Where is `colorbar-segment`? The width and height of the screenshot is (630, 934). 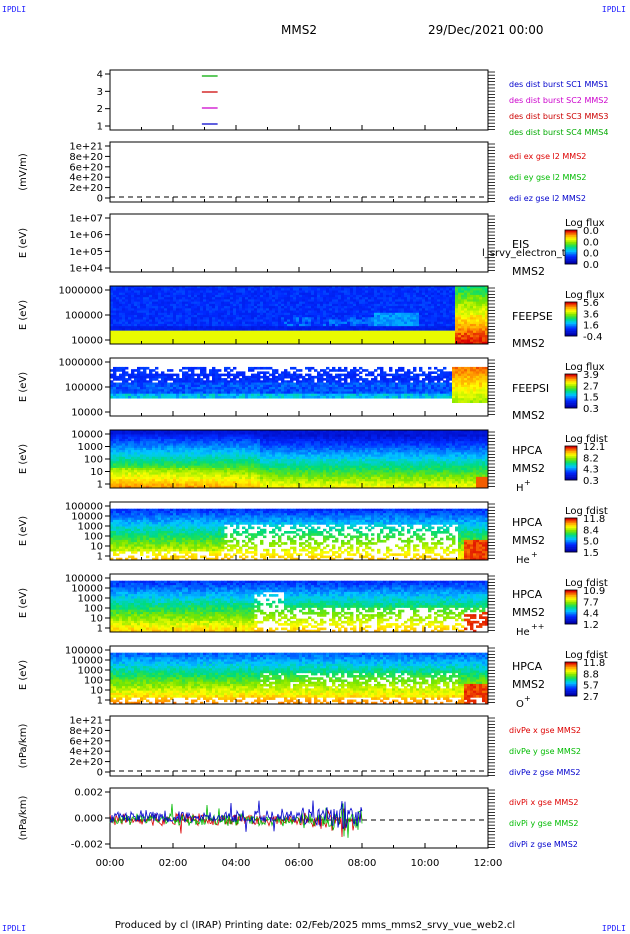
colorbar-segment is located at coordinates (571, 239).